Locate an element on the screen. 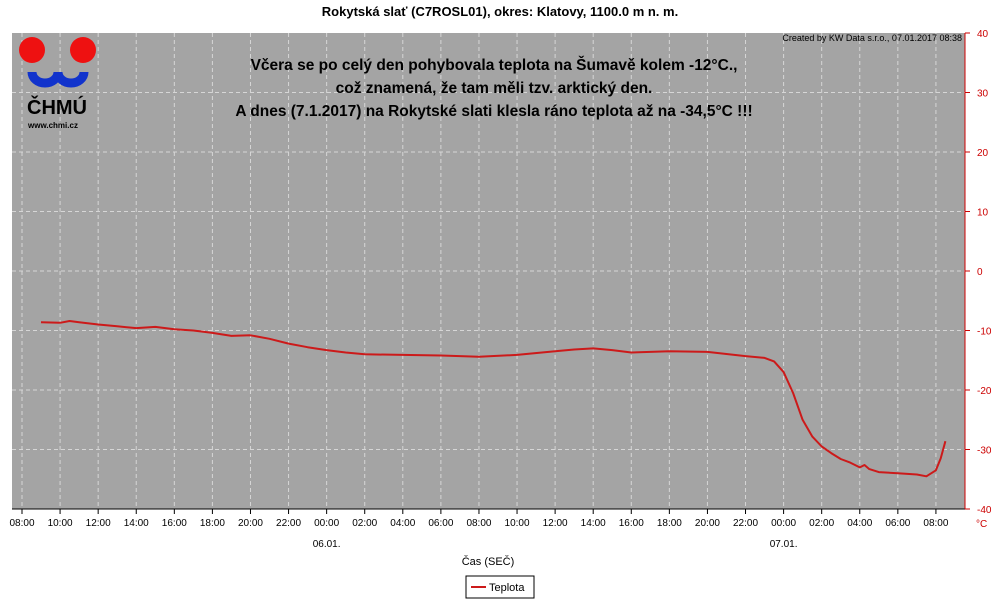 The height and width of the screenshot is (600, 1000). date-labels: 06.01. 07.01. is located at coordinates (555, 544).